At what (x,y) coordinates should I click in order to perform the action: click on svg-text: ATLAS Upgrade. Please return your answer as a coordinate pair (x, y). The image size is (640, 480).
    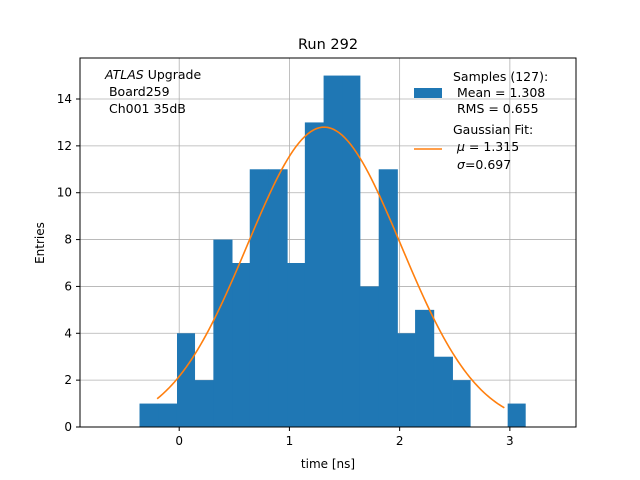
    Looking at the image, I should click on (152, 74).